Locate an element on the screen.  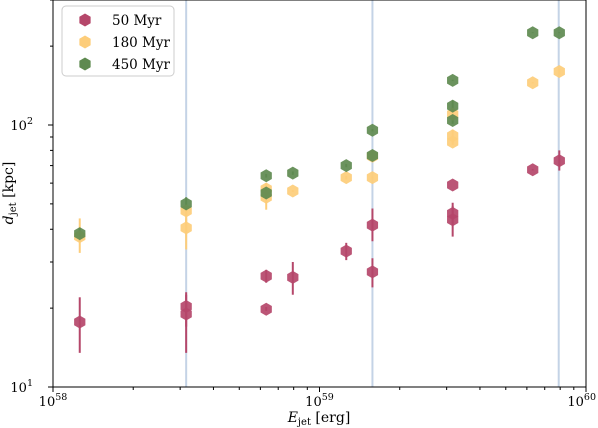
legend-label: 50 Myr is located at coordinates (137, 21).